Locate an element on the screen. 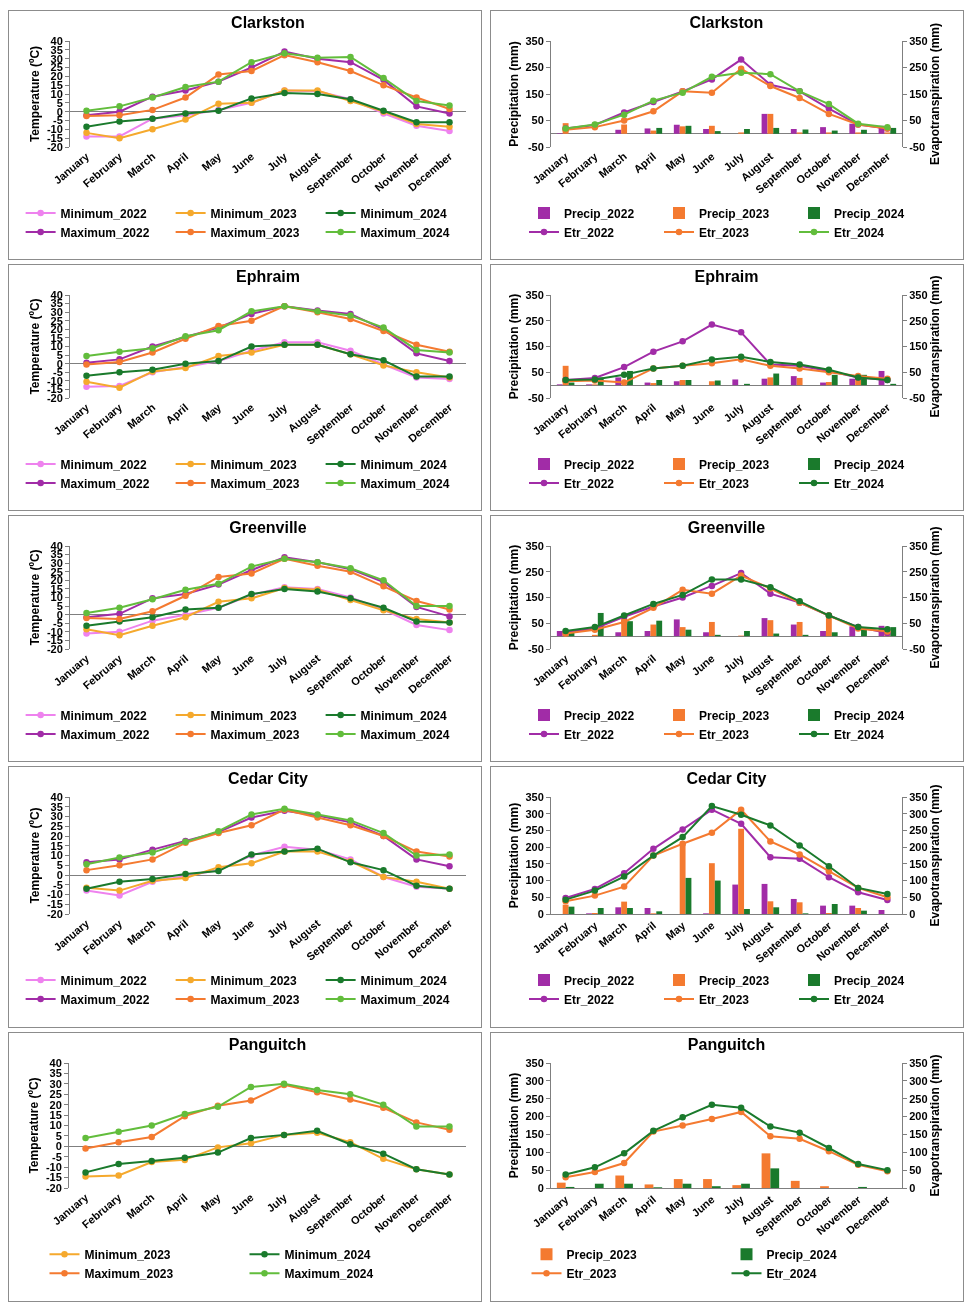 This screenshot has width=972, height=1310. y-tick-label: 10 is located at coordinates (56, 346).